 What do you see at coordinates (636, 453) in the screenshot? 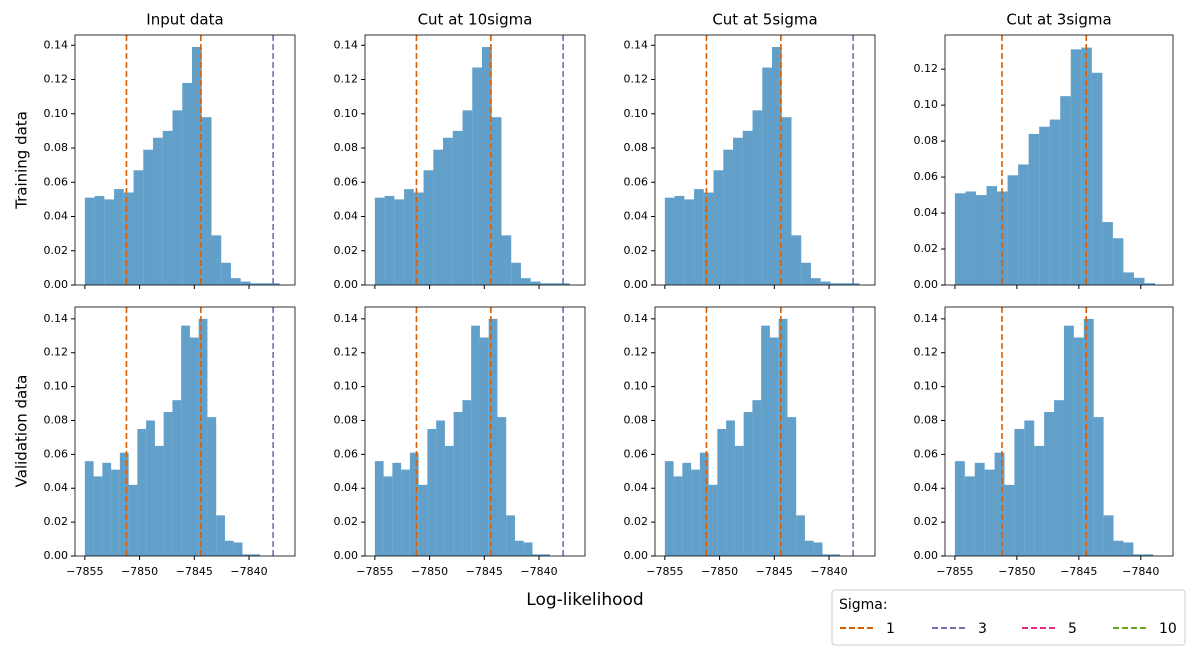
I see `y-tick-label: 0.06` at bounding box center [636, 453].